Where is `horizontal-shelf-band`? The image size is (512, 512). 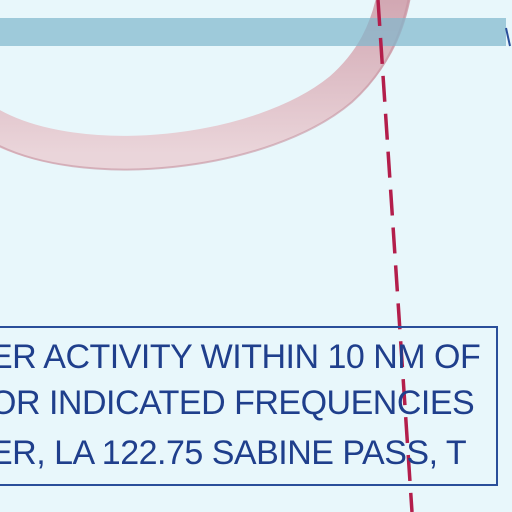 horizontal-shelf-band is located at coordinates (253, 32).